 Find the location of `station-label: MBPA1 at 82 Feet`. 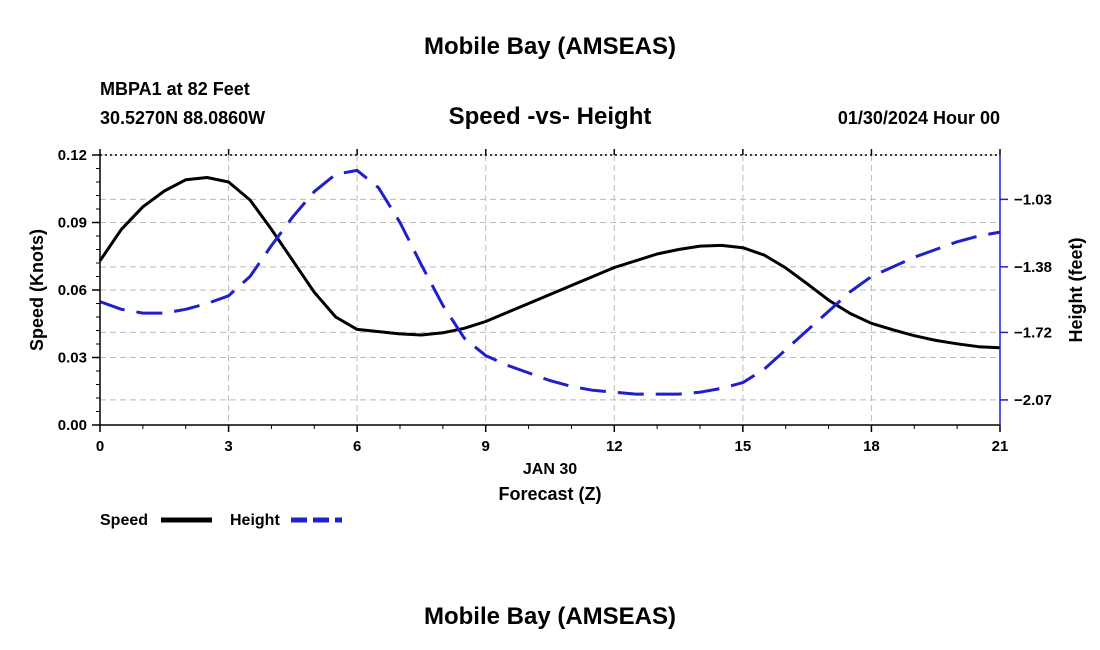

station-label: MBPA1 at 82 Feet is located at coordinates (175, 89).